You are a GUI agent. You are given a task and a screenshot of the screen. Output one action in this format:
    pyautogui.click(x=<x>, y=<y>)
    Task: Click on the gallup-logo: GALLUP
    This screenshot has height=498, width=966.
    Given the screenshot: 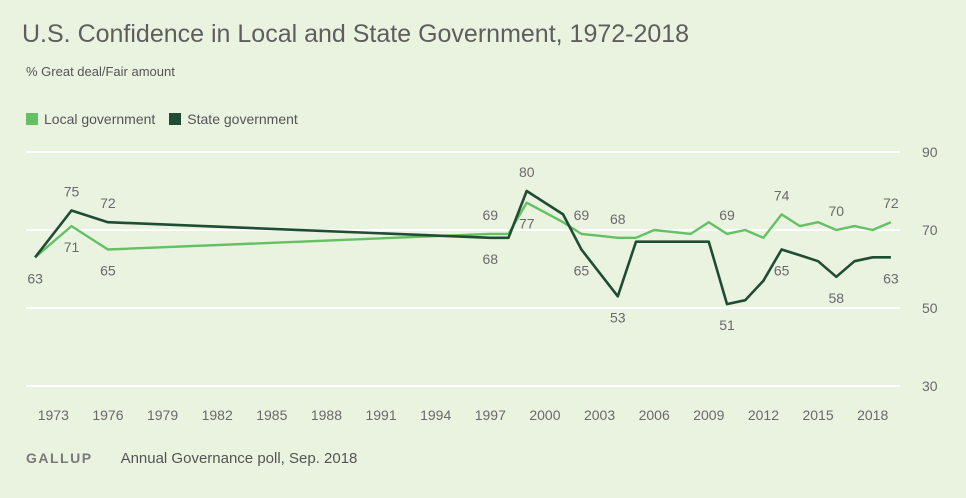 What is the action you would take?
    pyautogui.click(x=59, y=458)
    